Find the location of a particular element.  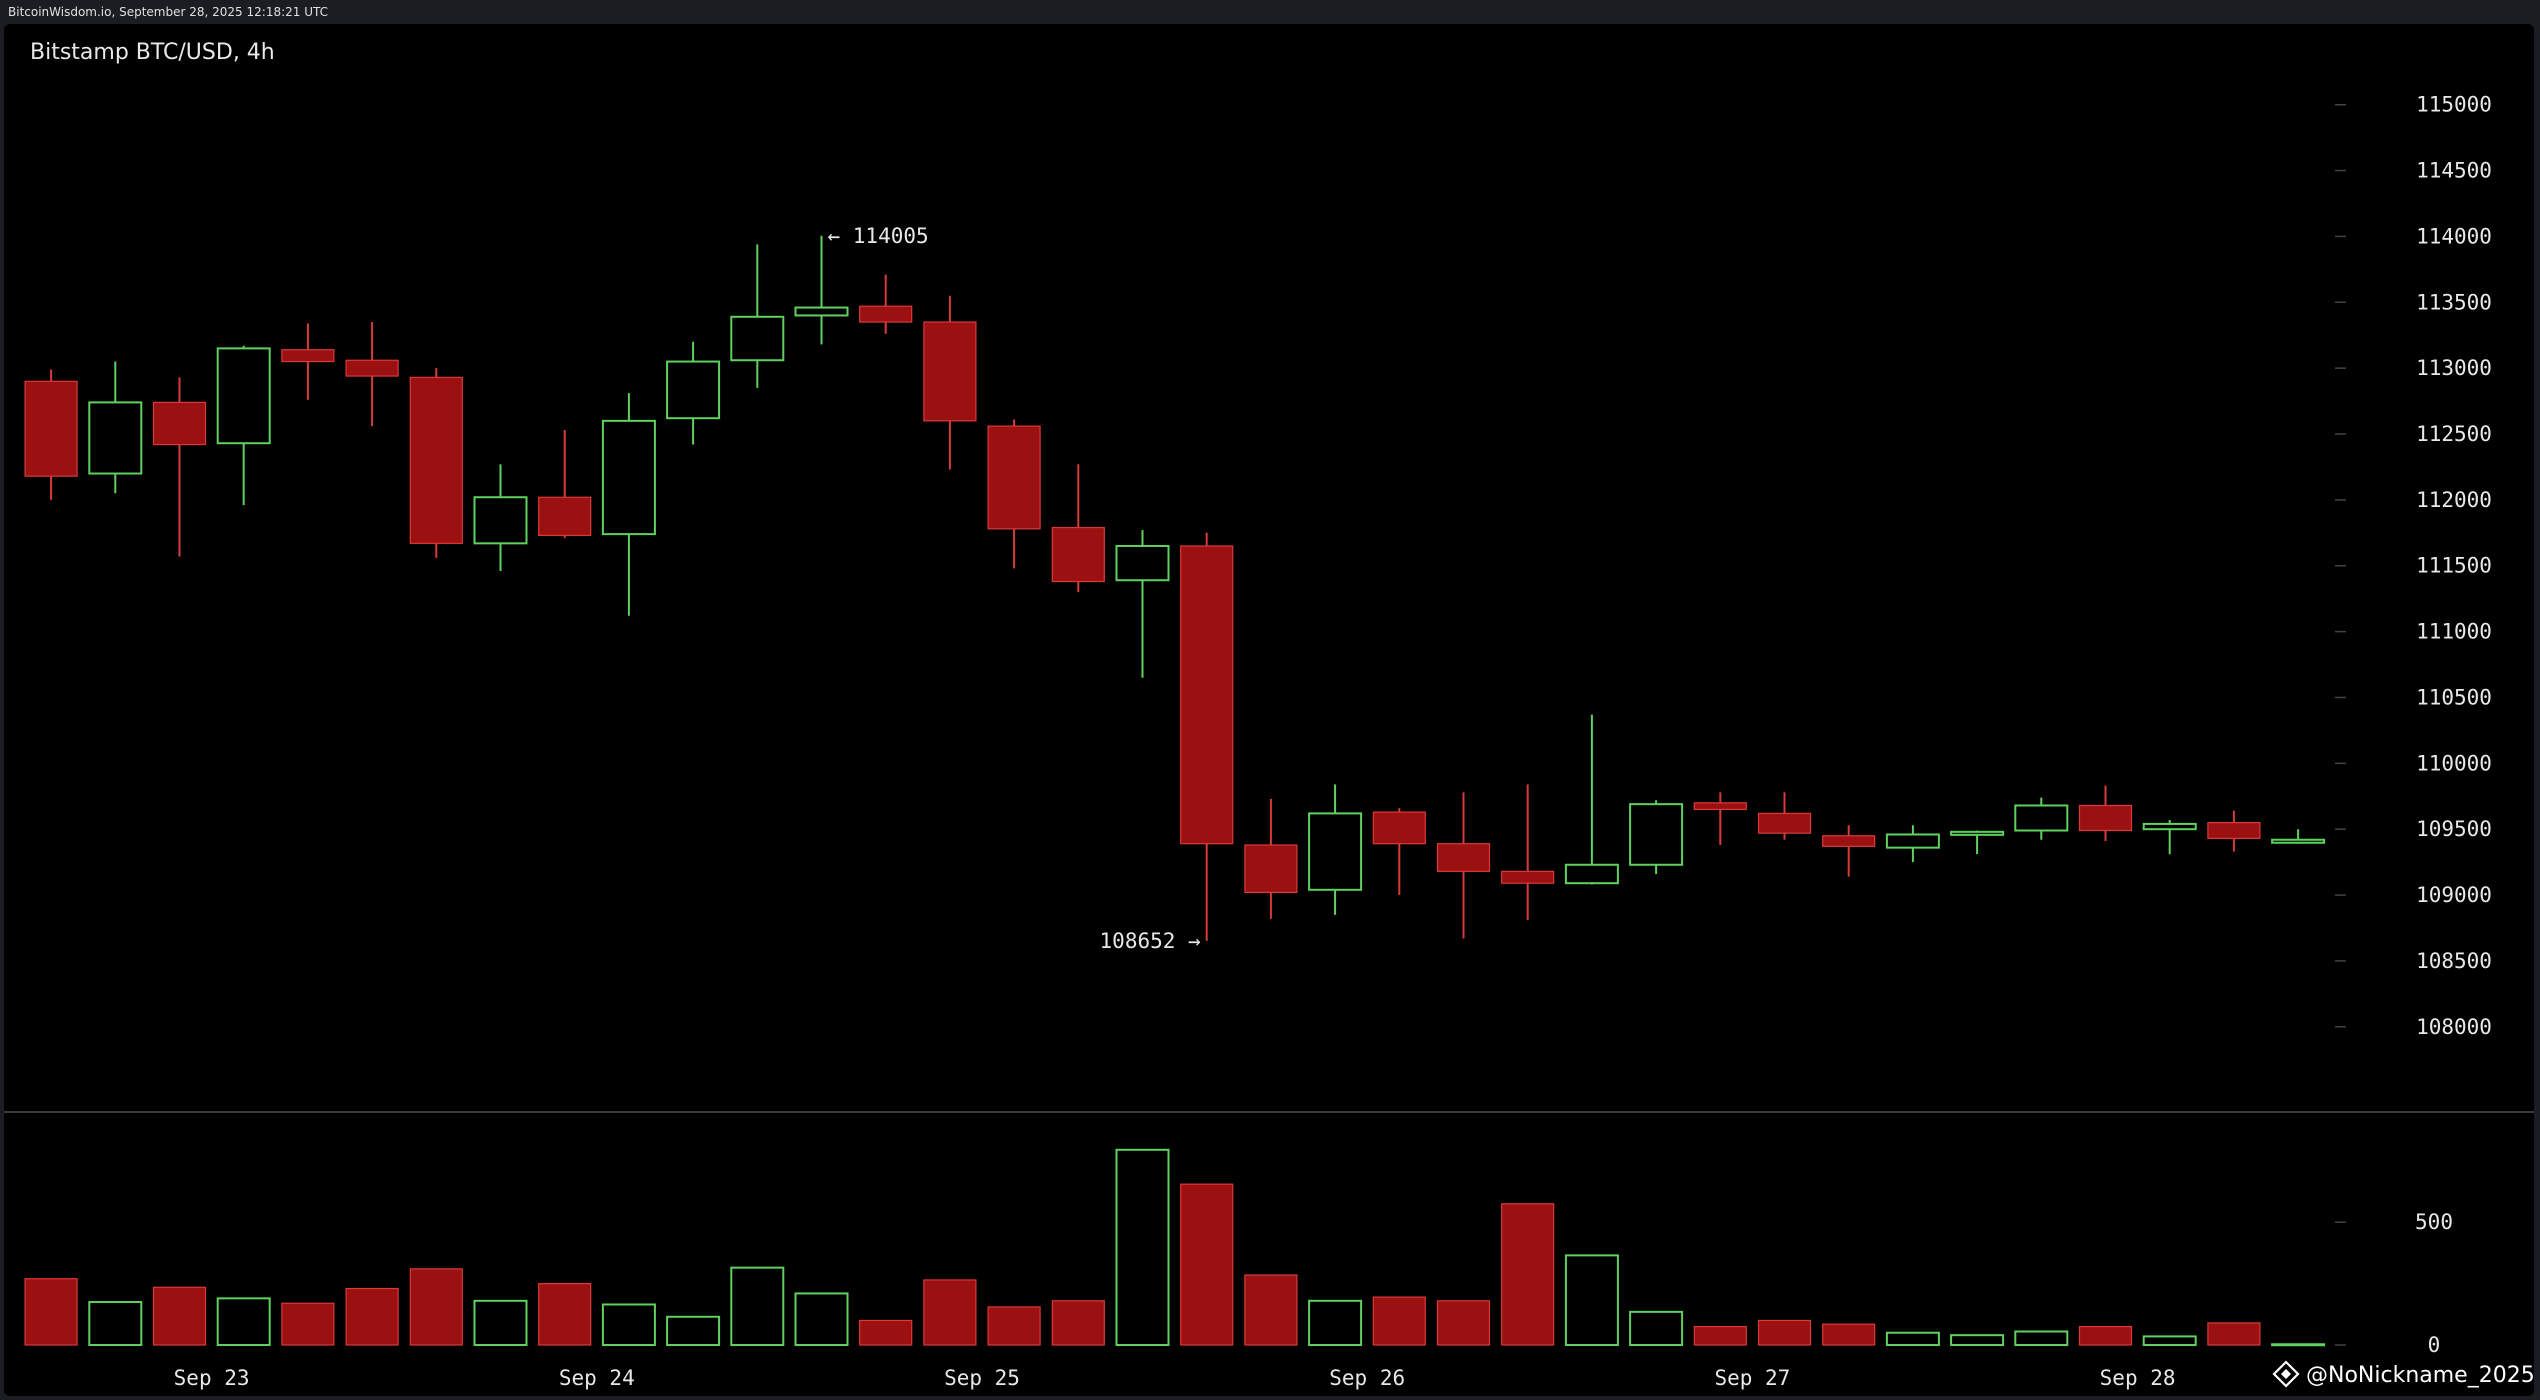

time-axis: Sep 23 Sep 24 Sep 25 Sep 26 Sep 27 Sep 28 is located at coordinates (1175, 1378).